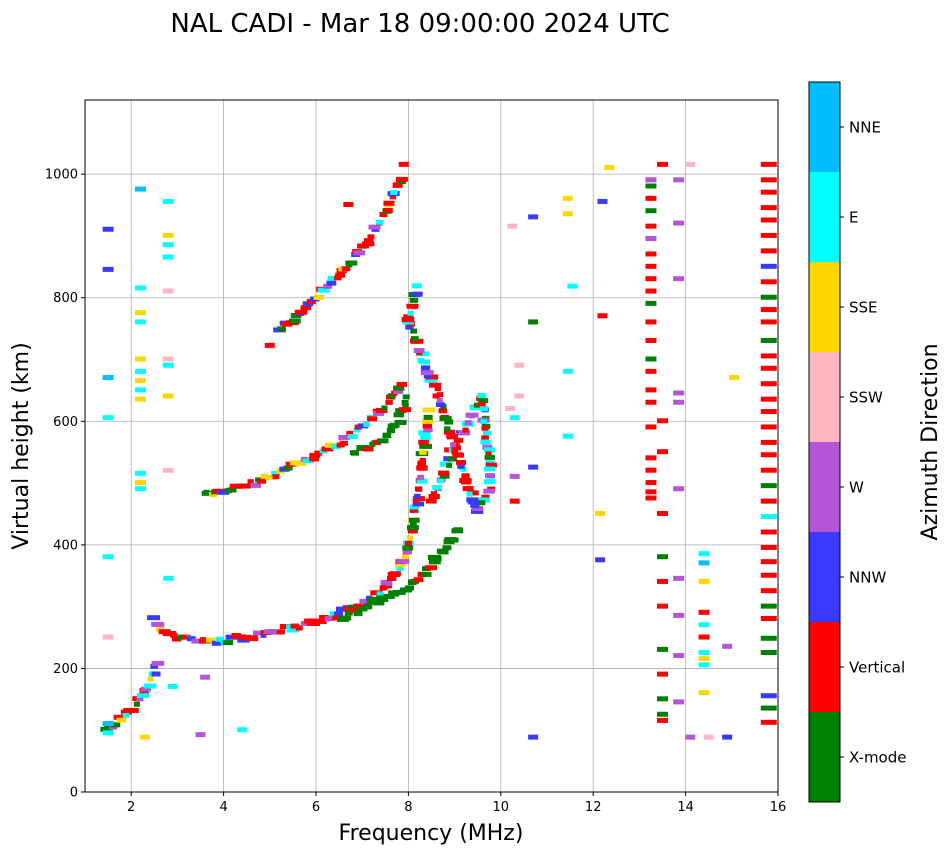 The height and width of the screenshot is (856, 951). Describe the element at coordinates (853, 218) in the screenshot. I see `colorbar-tick-label: E` at that location.